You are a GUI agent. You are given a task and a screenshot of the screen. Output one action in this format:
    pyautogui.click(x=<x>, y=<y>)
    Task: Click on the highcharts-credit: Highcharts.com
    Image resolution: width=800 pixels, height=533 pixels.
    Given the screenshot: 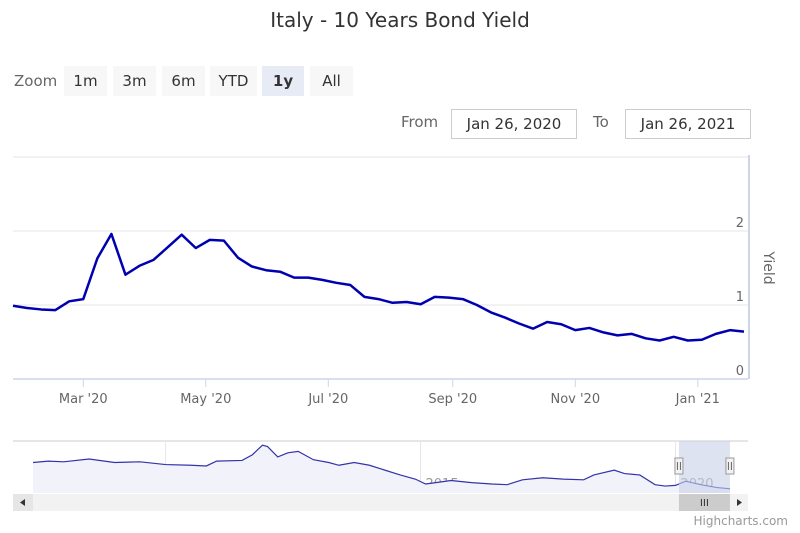 What is the action you would take?
    pyautogui.click(x=740, y=521)
    